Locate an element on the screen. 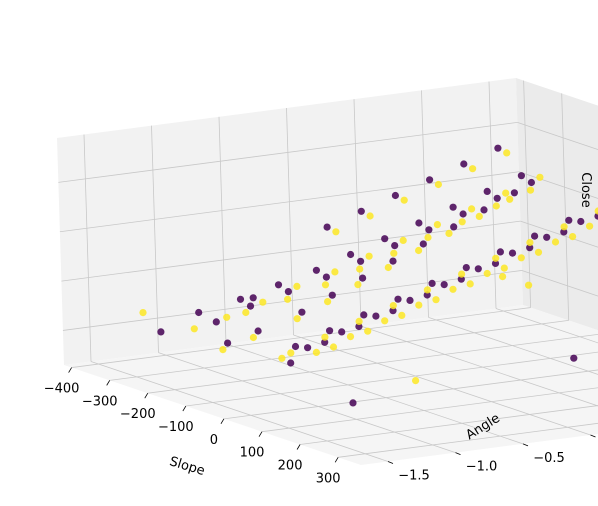 The width and height of the screenshot is (598, 506). pane-back is located at coordinates (557, 204).